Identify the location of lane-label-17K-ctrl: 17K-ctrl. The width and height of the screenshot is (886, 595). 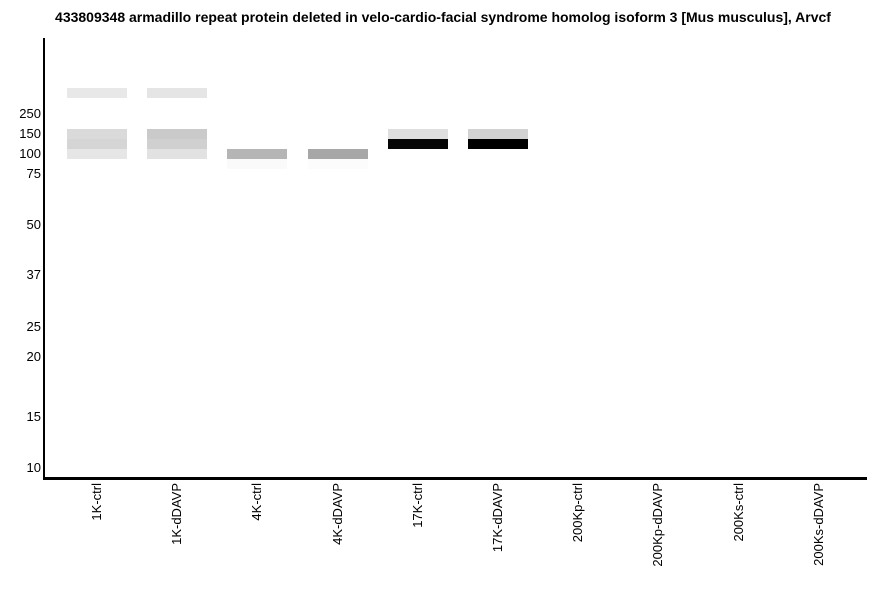
(417, 505).